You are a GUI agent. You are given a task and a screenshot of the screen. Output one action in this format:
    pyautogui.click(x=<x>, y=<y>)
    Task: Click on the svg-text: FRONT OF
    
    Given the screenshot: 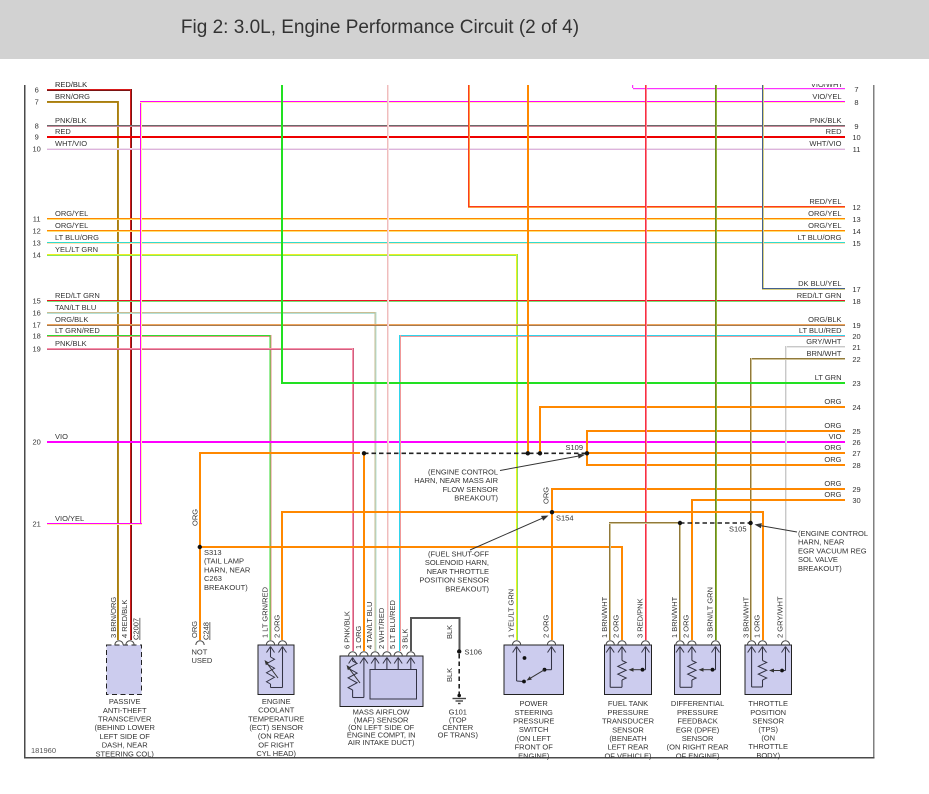 What is the action you would take?
    pyautogui.click(x=534, y=747)
    